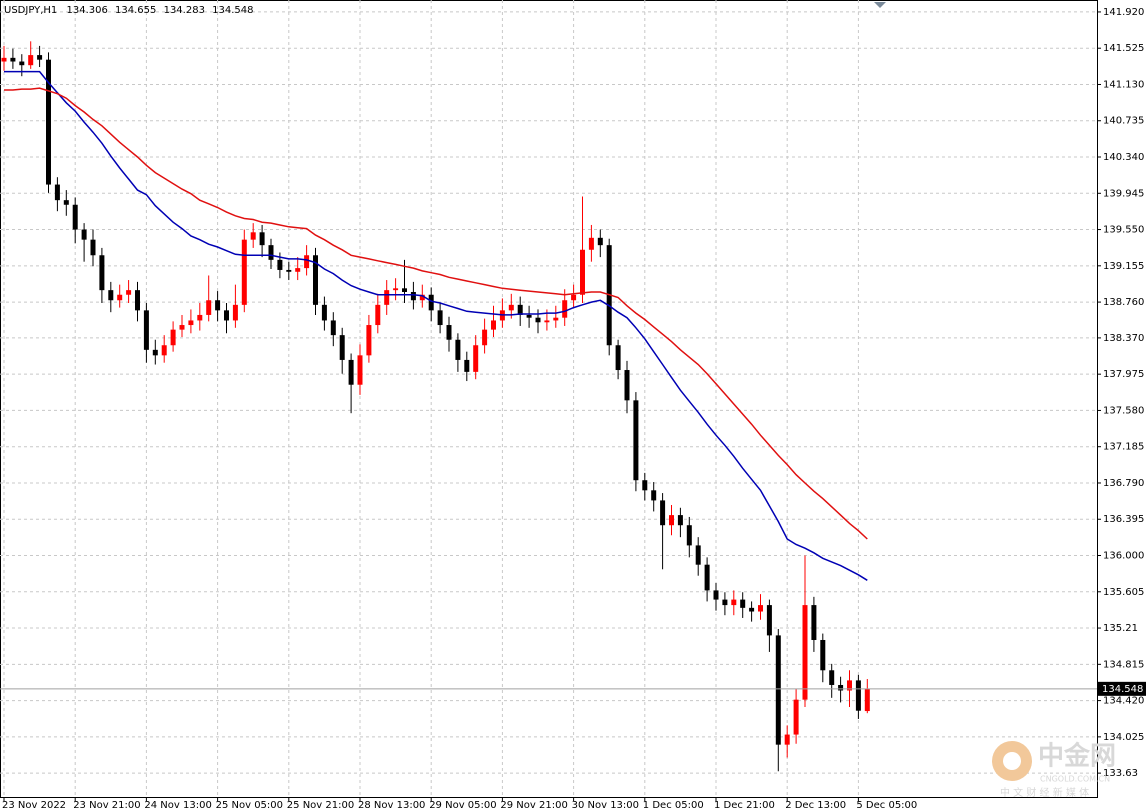 This screenshot has width=1147, height=811. I want to click on watermark-slogan: 中 文 财 经 新 媒 体, so click(1044, 792).